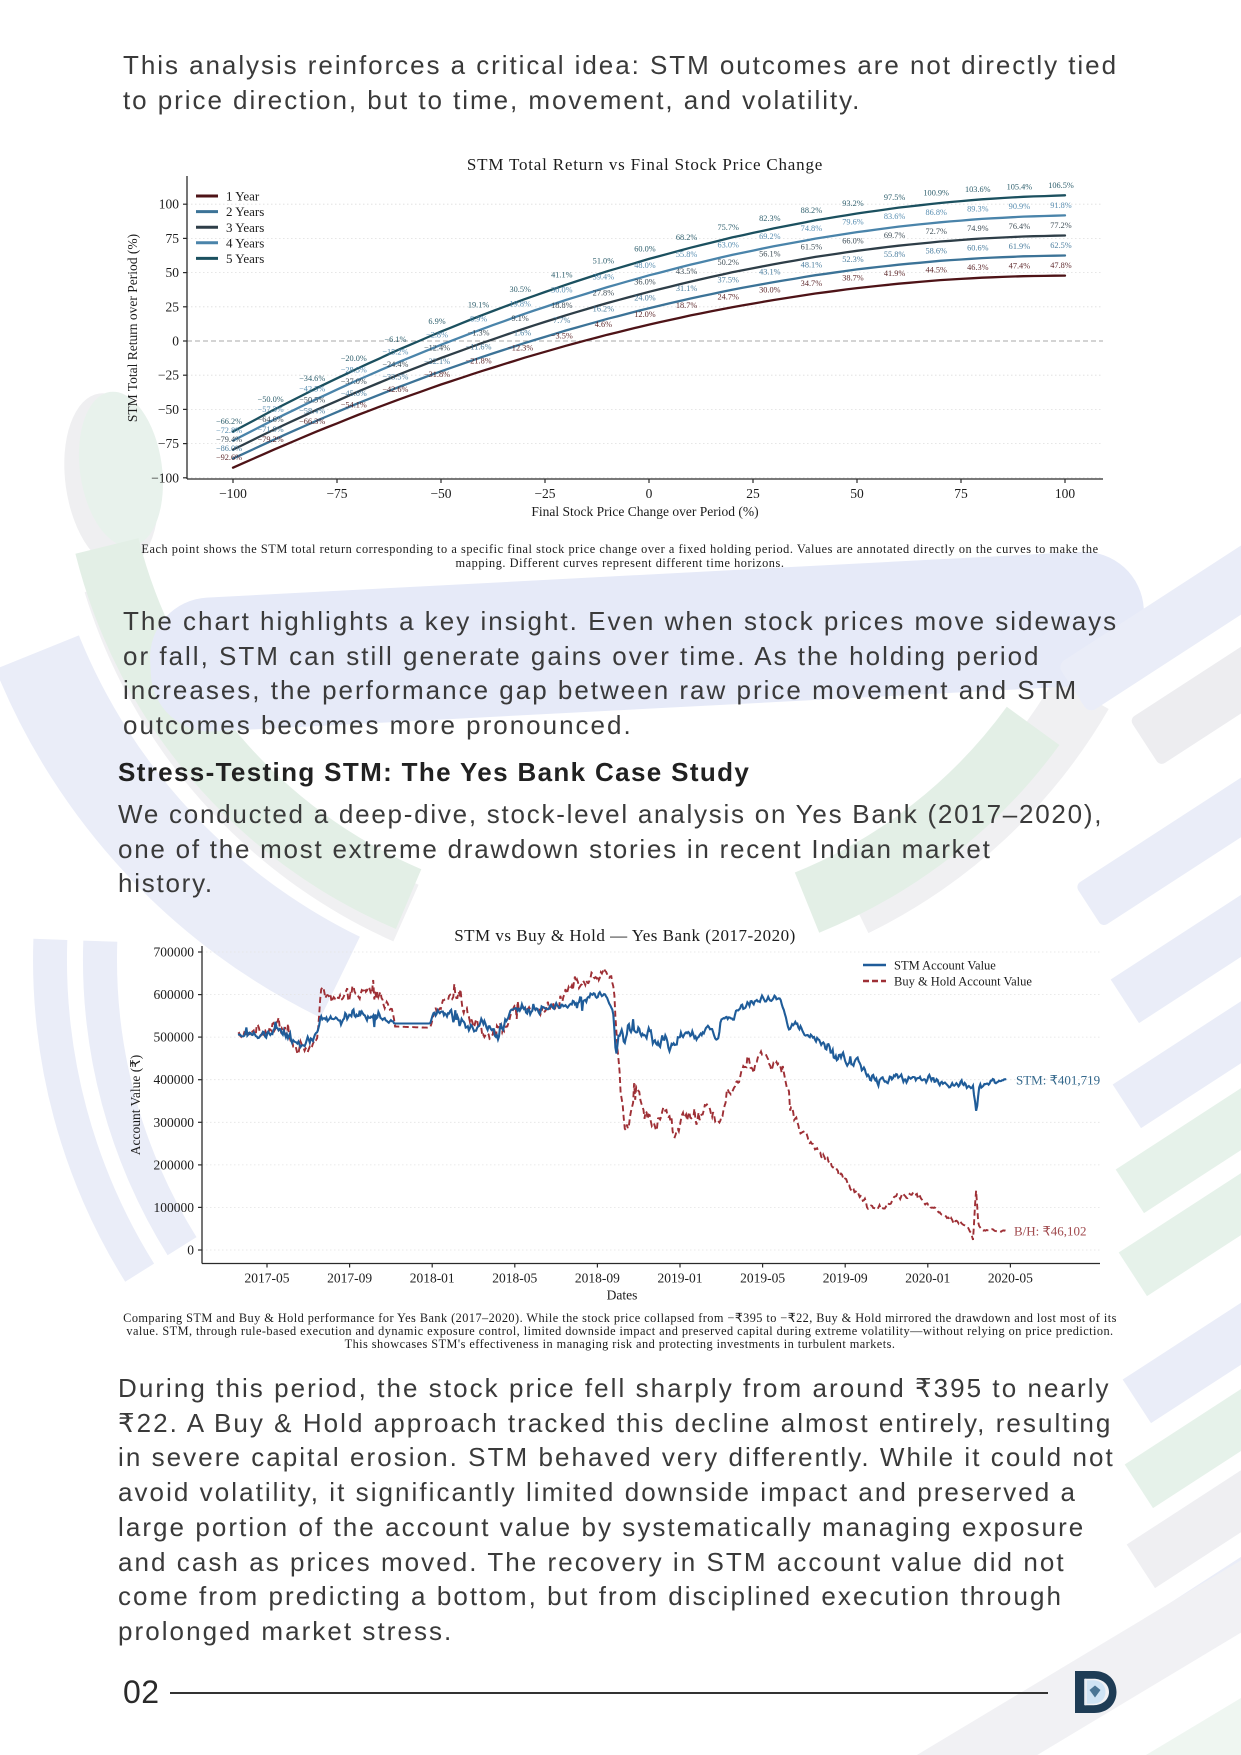  Describe the element at coordinates (437, 361) in the screenshot. I see `svg-text: −22.1%` at that location.